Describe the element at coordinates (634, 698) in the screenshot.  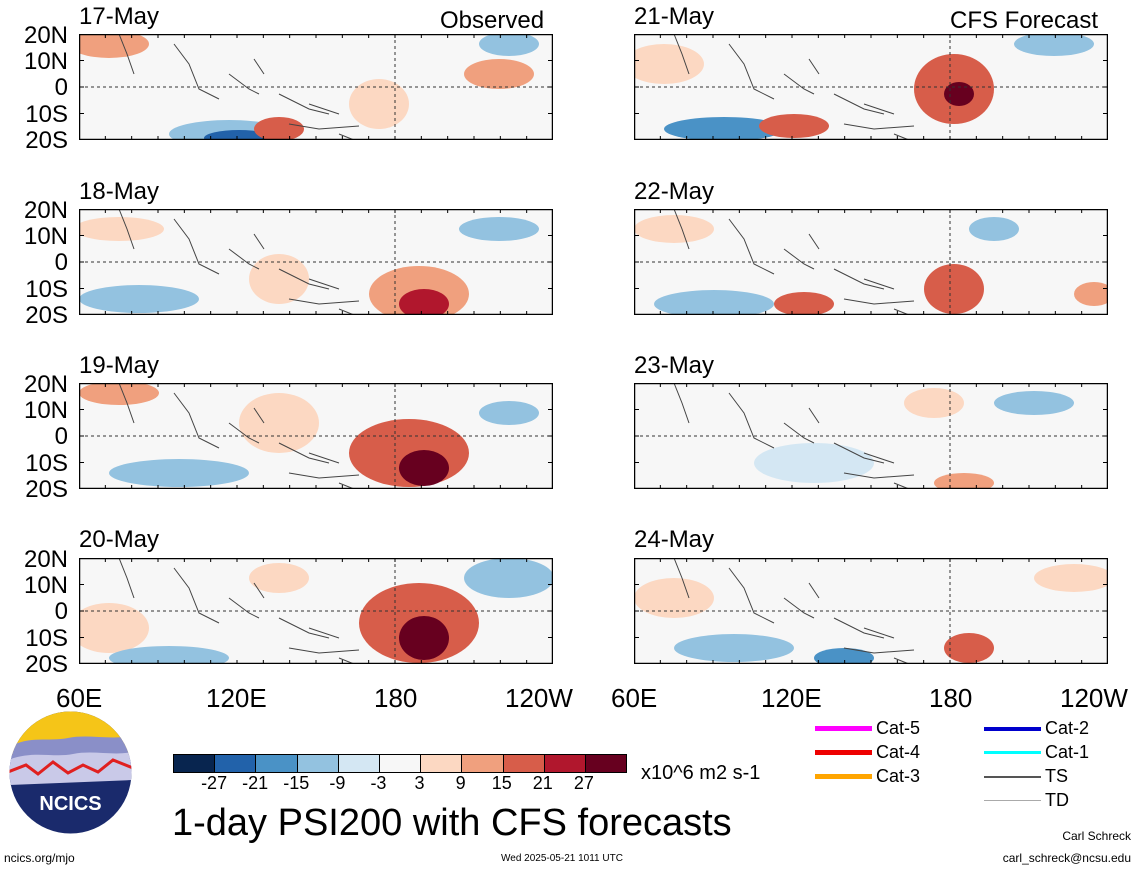
I see `lon-label: 60E` at that location.